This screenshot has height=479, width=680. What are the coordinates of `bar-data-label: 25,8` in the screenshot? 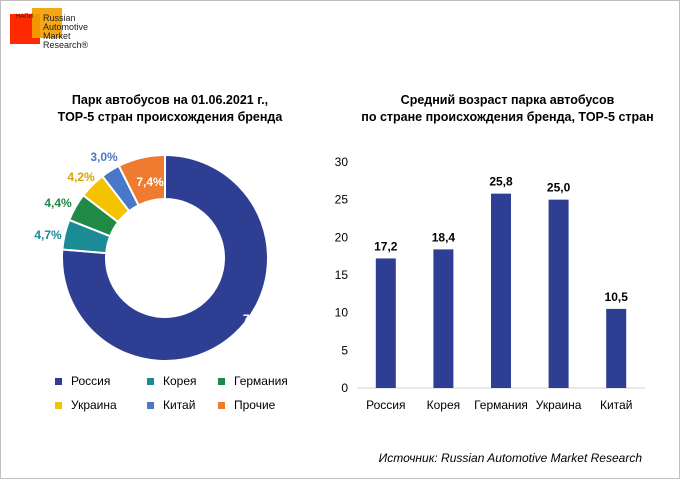 It's located at (501, 182).